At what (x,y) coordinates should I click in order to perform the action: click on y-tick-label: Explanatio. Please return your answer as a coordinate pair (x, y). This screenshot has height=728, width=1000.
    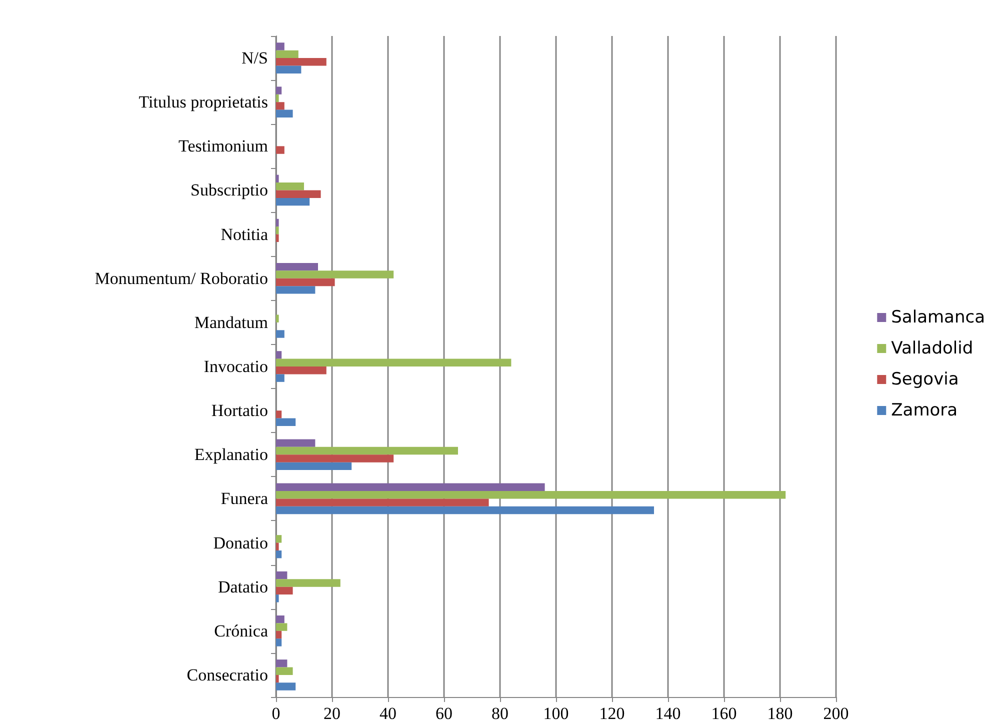
    Looking at the image, I should click on (231, 454).